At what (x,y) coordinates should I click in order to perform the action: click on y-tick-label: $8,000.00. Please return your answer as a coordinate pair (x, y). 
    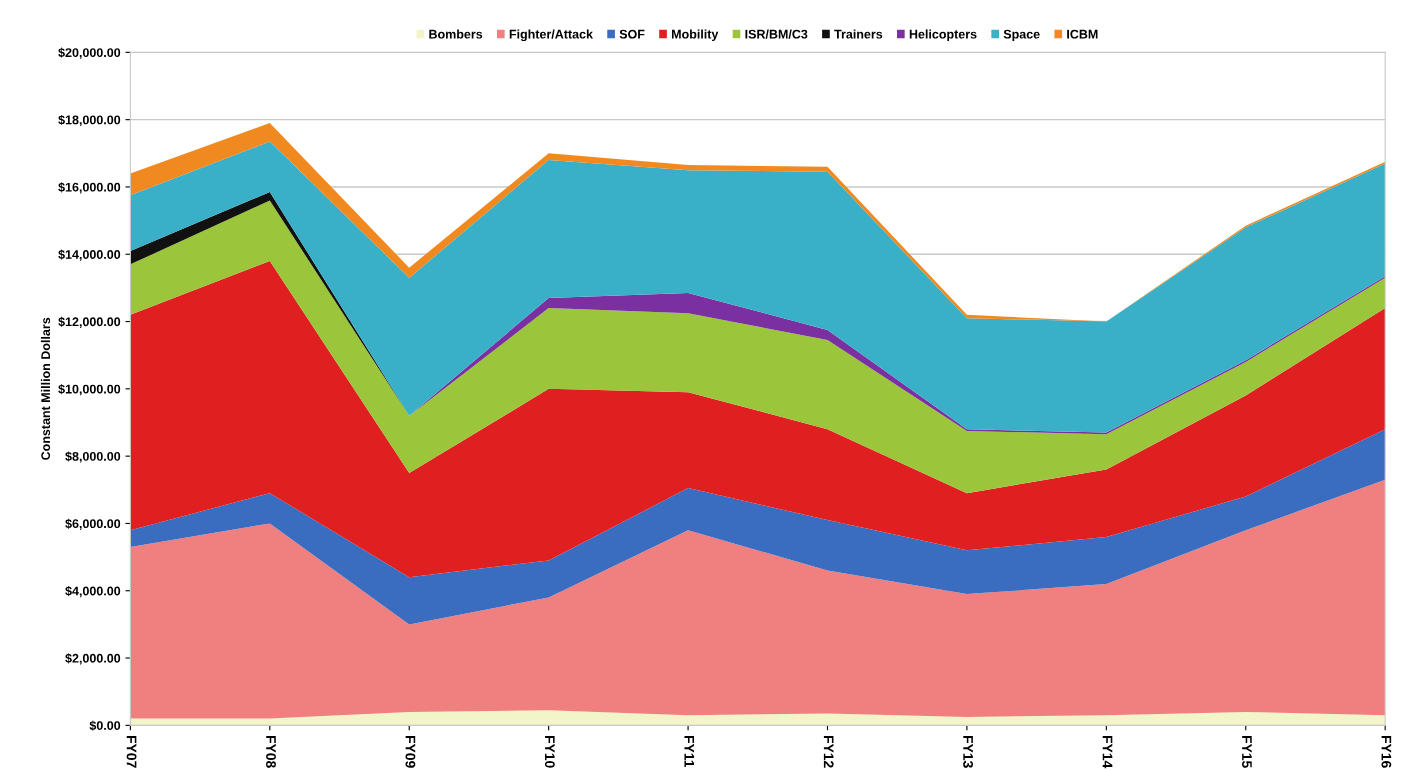
    Looking at the image, I should click on (93, 457).